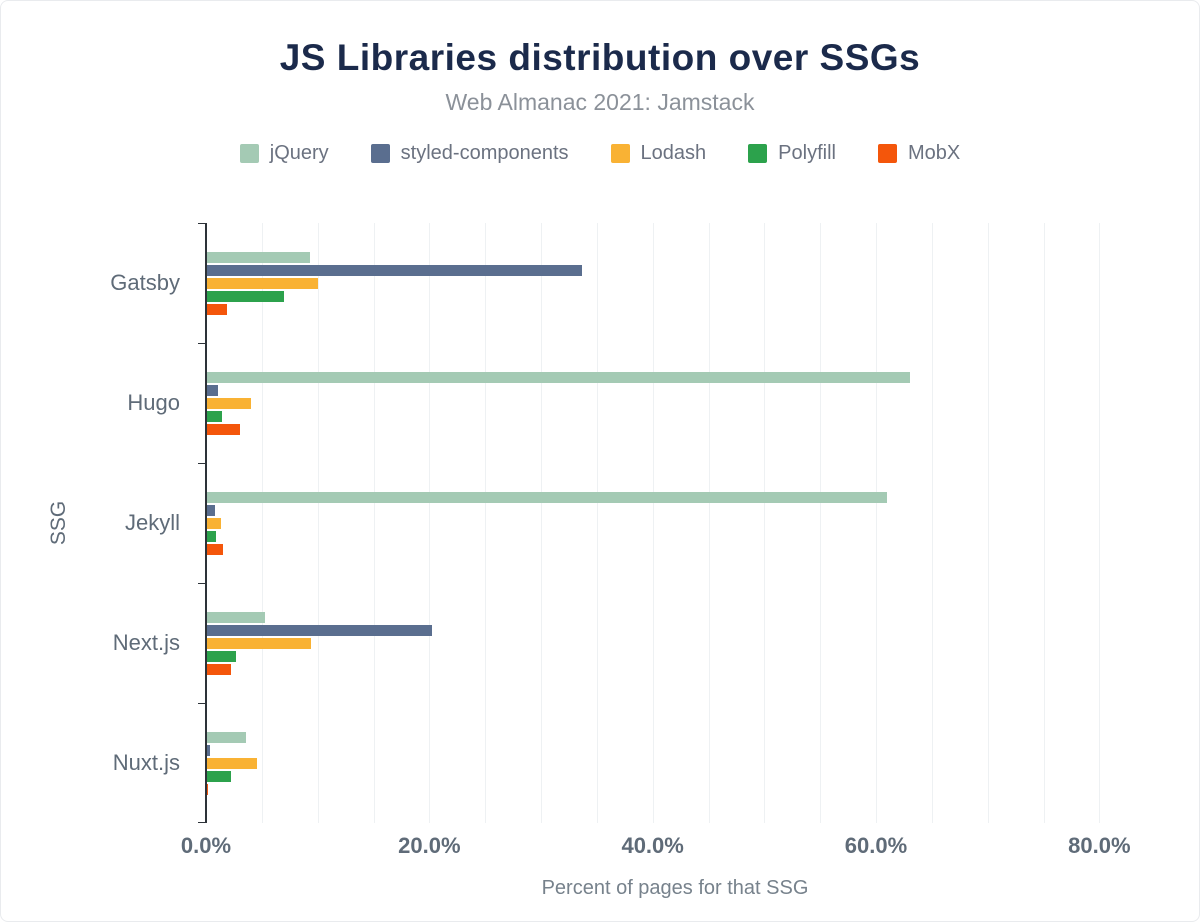  I want to click on y-category-nuxt-js: Nuxt.js, so click(146, 762).